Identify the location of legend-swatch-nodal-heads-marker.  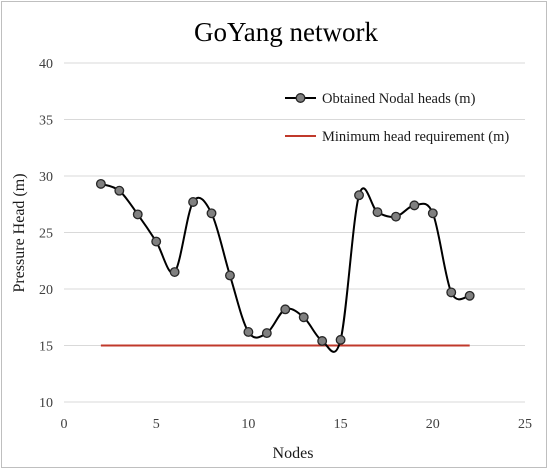
(300, 98).